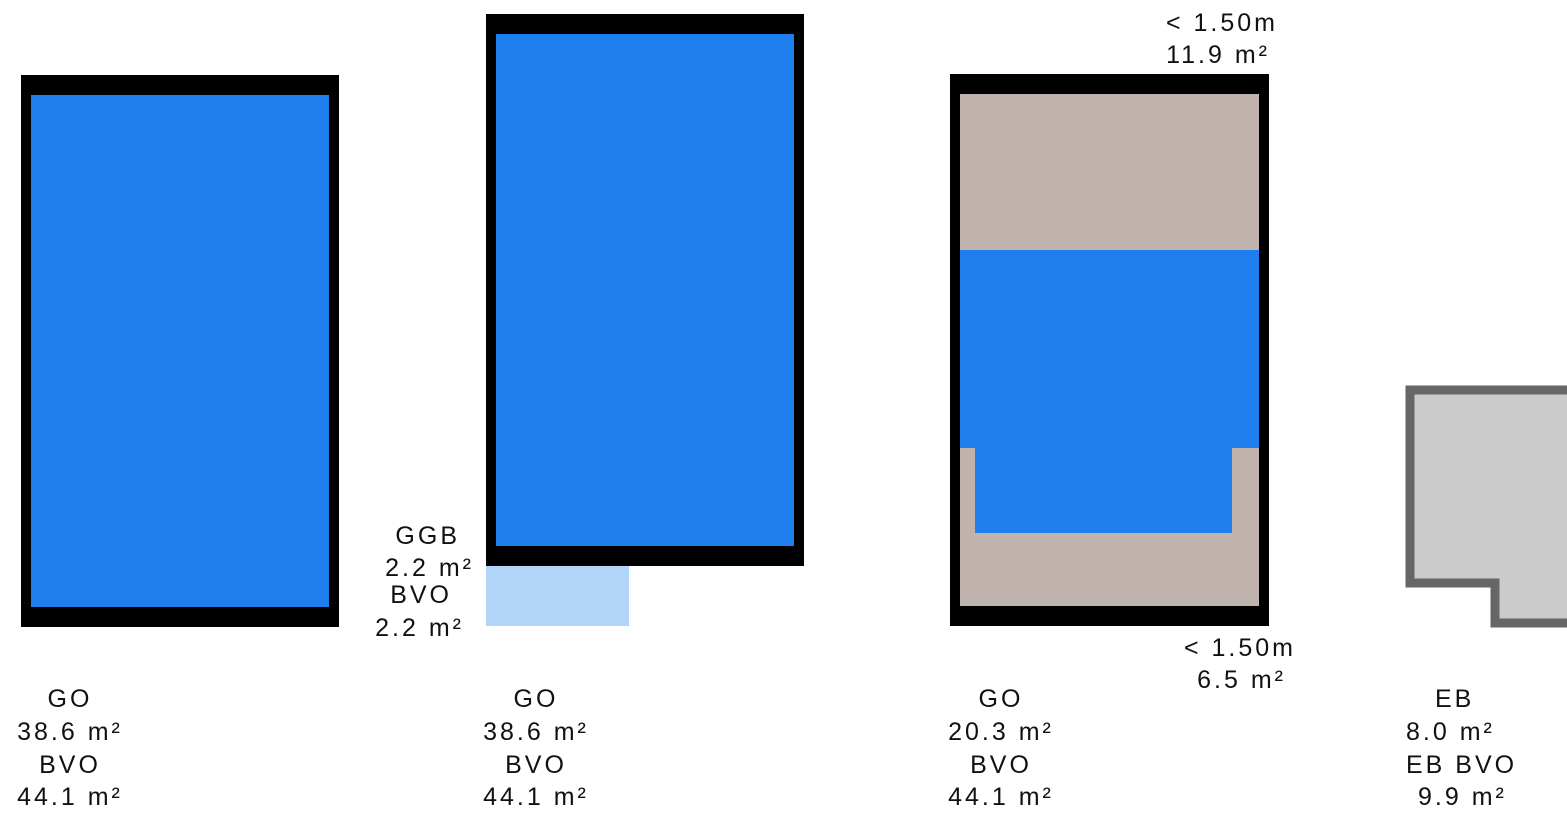 This screenshot has height=813, width=1567. I want to click on annex-label-1: EB, so click(1455, 699).